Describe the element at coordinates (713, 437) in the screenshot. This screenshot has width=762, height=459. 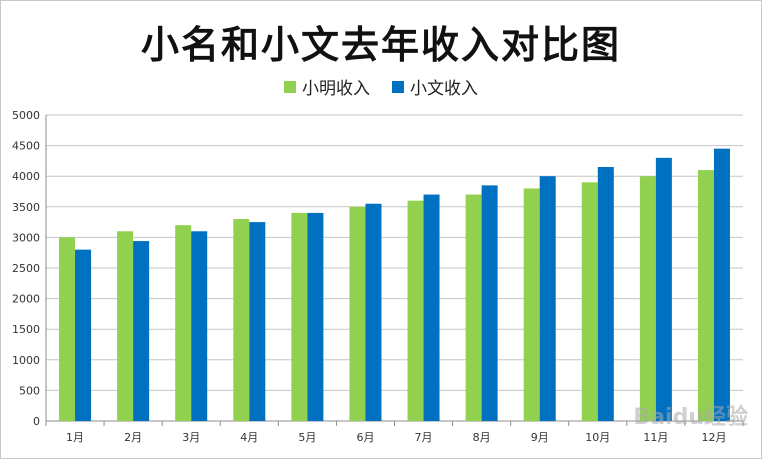
I see `x-tick-label: 12月` at that location.